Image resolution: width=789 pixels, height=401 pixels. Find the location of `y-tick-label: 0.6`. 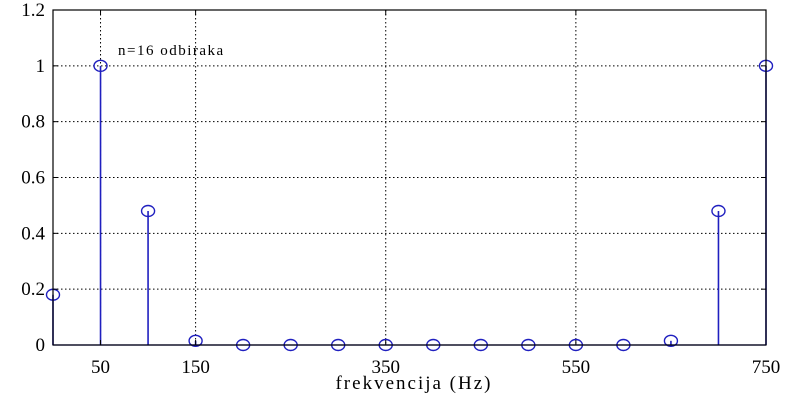

y-tick-label: 0.6 is located at coordinates (33, 178).